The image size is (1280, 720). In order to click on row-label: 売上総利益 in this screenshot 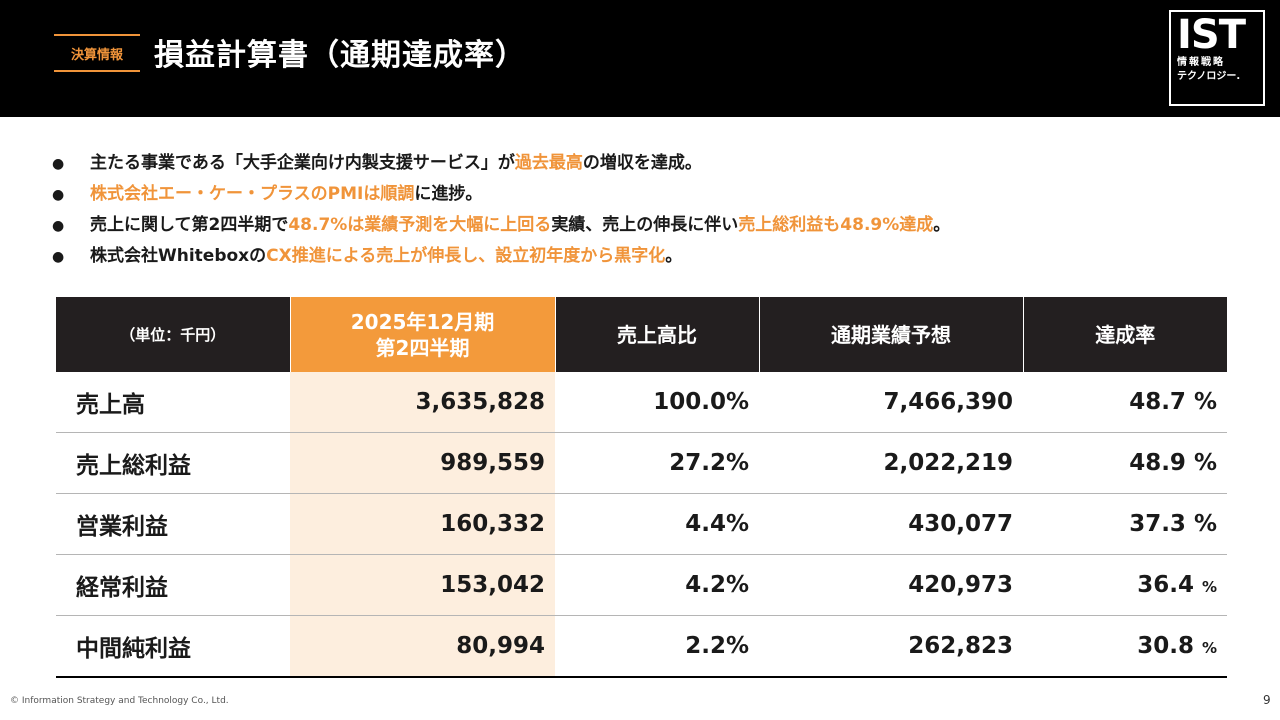, I will do `click(173, 463)`.